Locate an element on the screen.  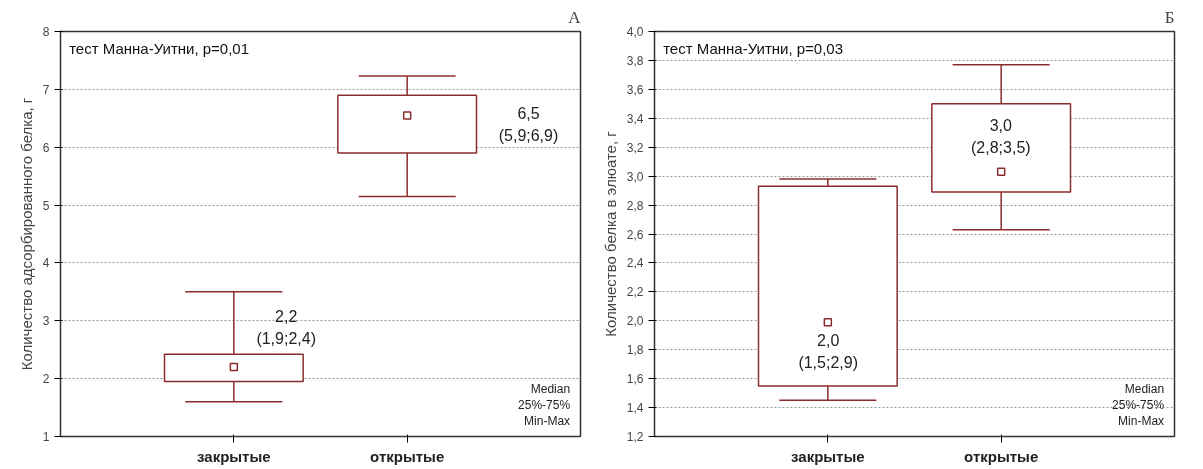
y-tick-label: 3 is located at coordinates (46, 321).